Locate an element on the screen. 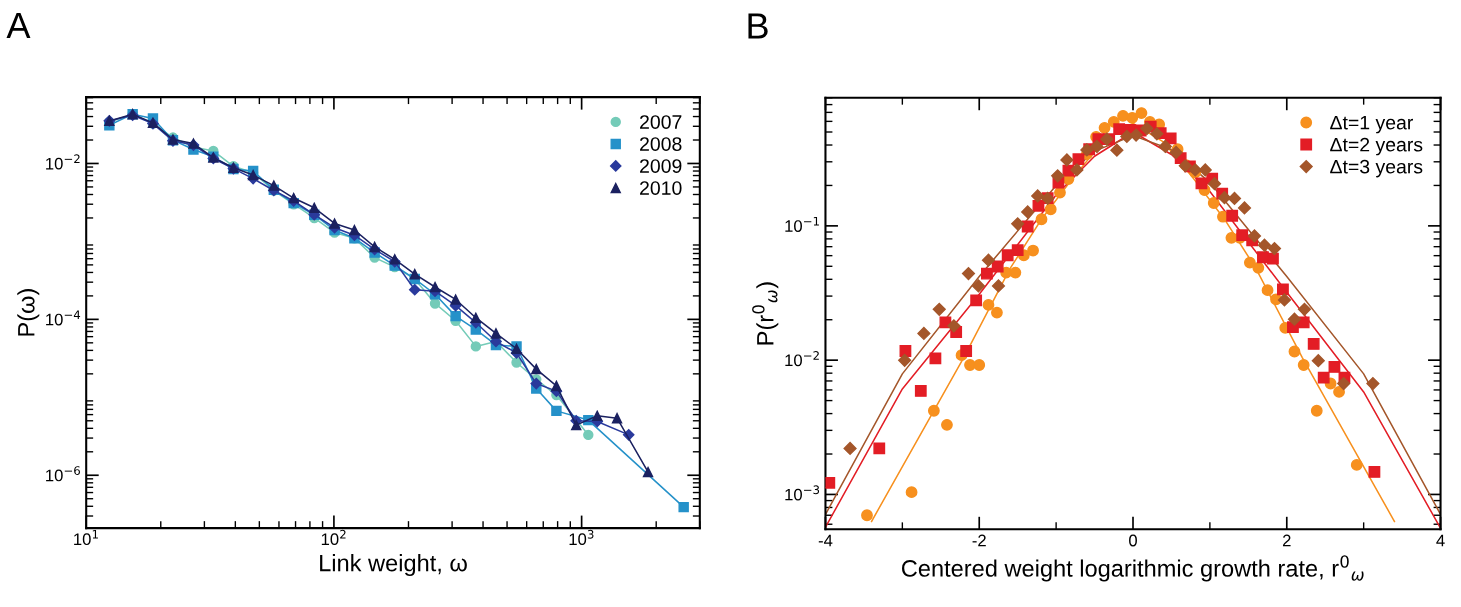  x-tick-label: -4 is located at coordinates (825, 540).